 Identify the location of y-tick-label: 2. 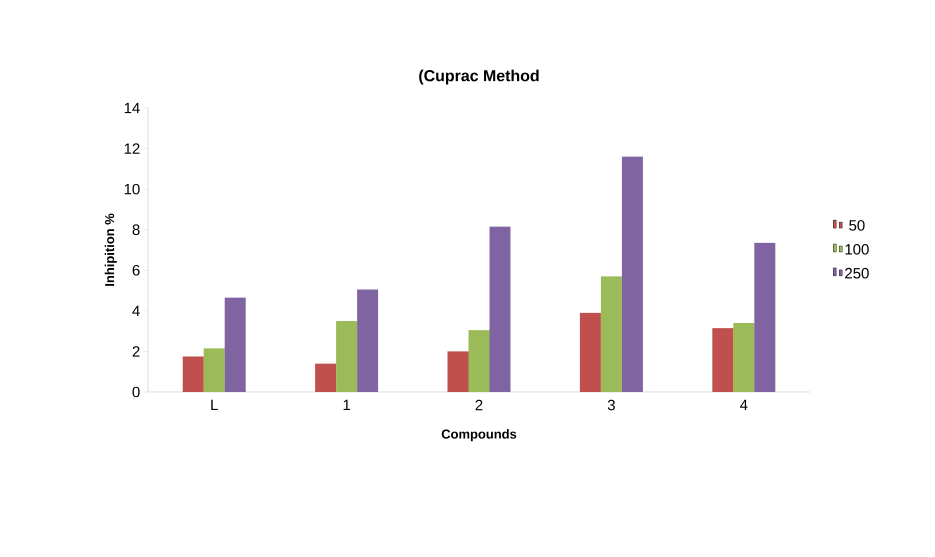
(136, 351).